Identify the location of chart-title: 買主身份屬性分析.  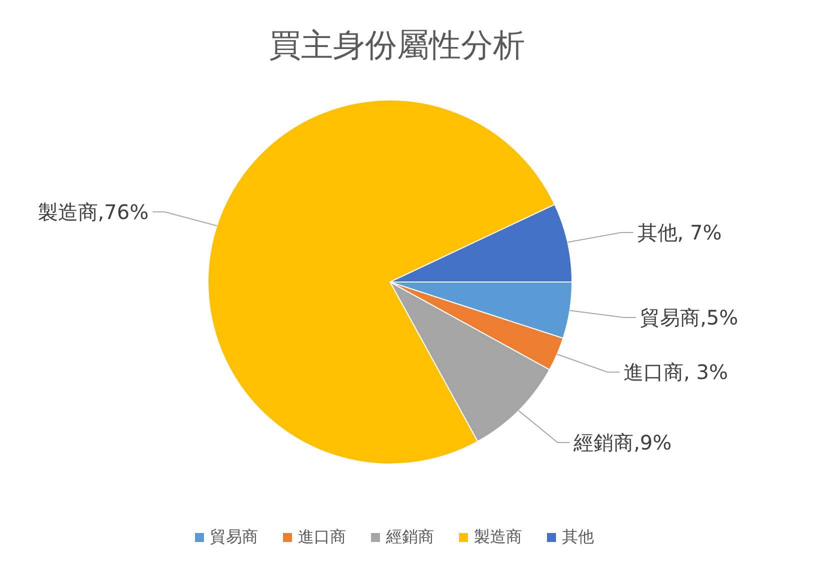
(397, 45).